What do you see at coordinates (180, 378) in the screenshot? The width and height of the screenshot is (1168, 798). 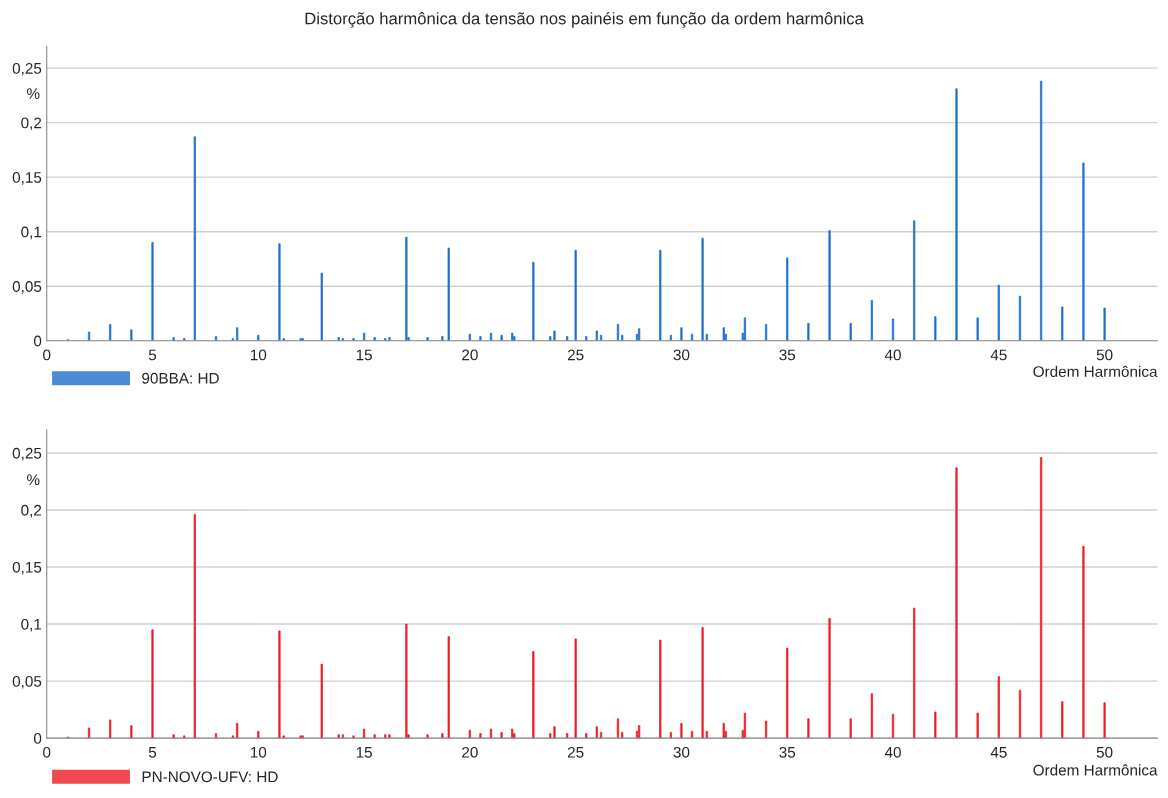 I see `legend-label: 90BBA: HD` at bounding box center [180, 378].